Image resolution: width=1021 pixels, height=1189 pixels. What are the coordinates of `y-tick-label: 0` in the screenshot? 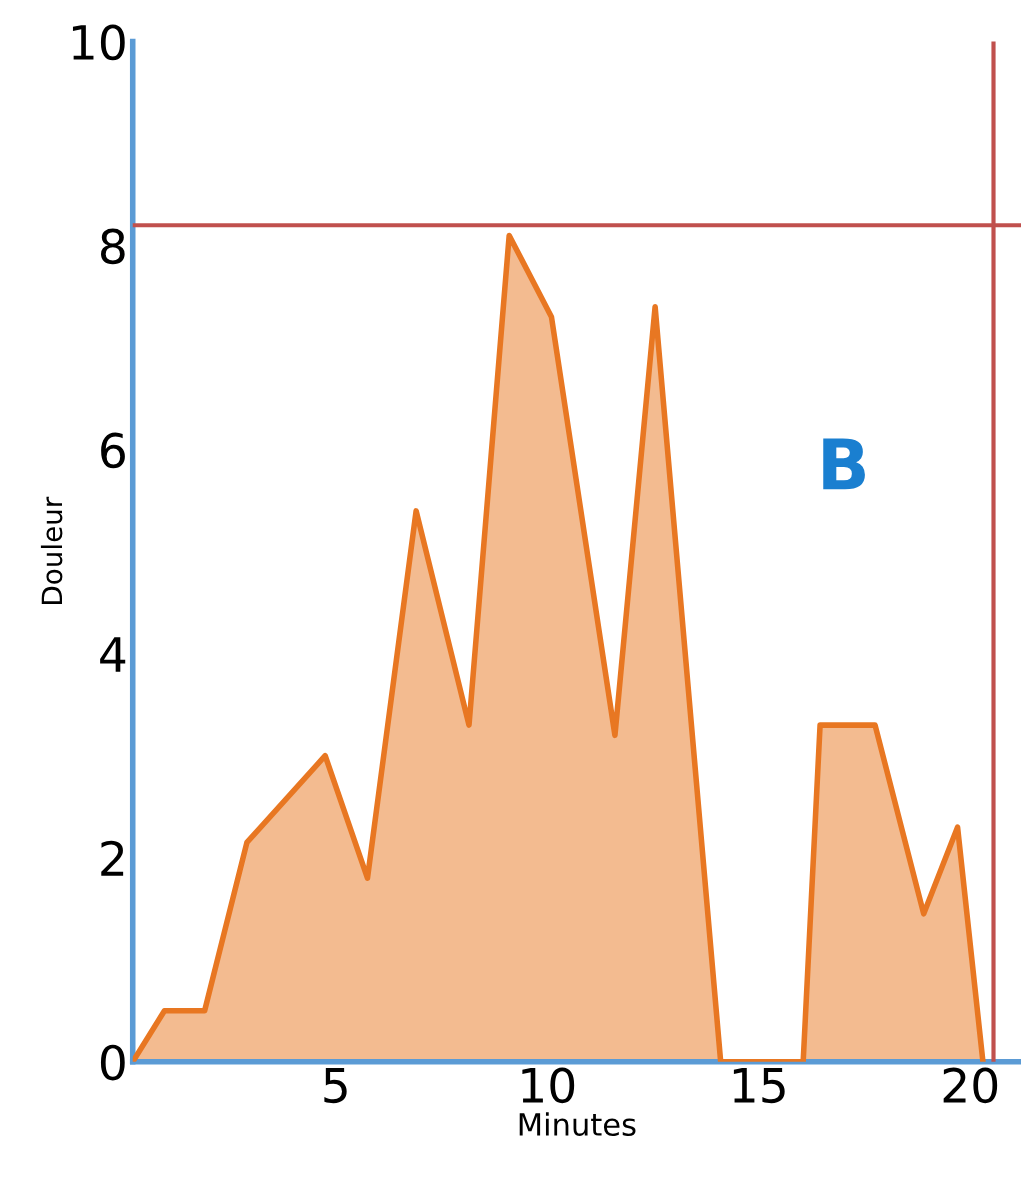 It's located at (112, 1062).